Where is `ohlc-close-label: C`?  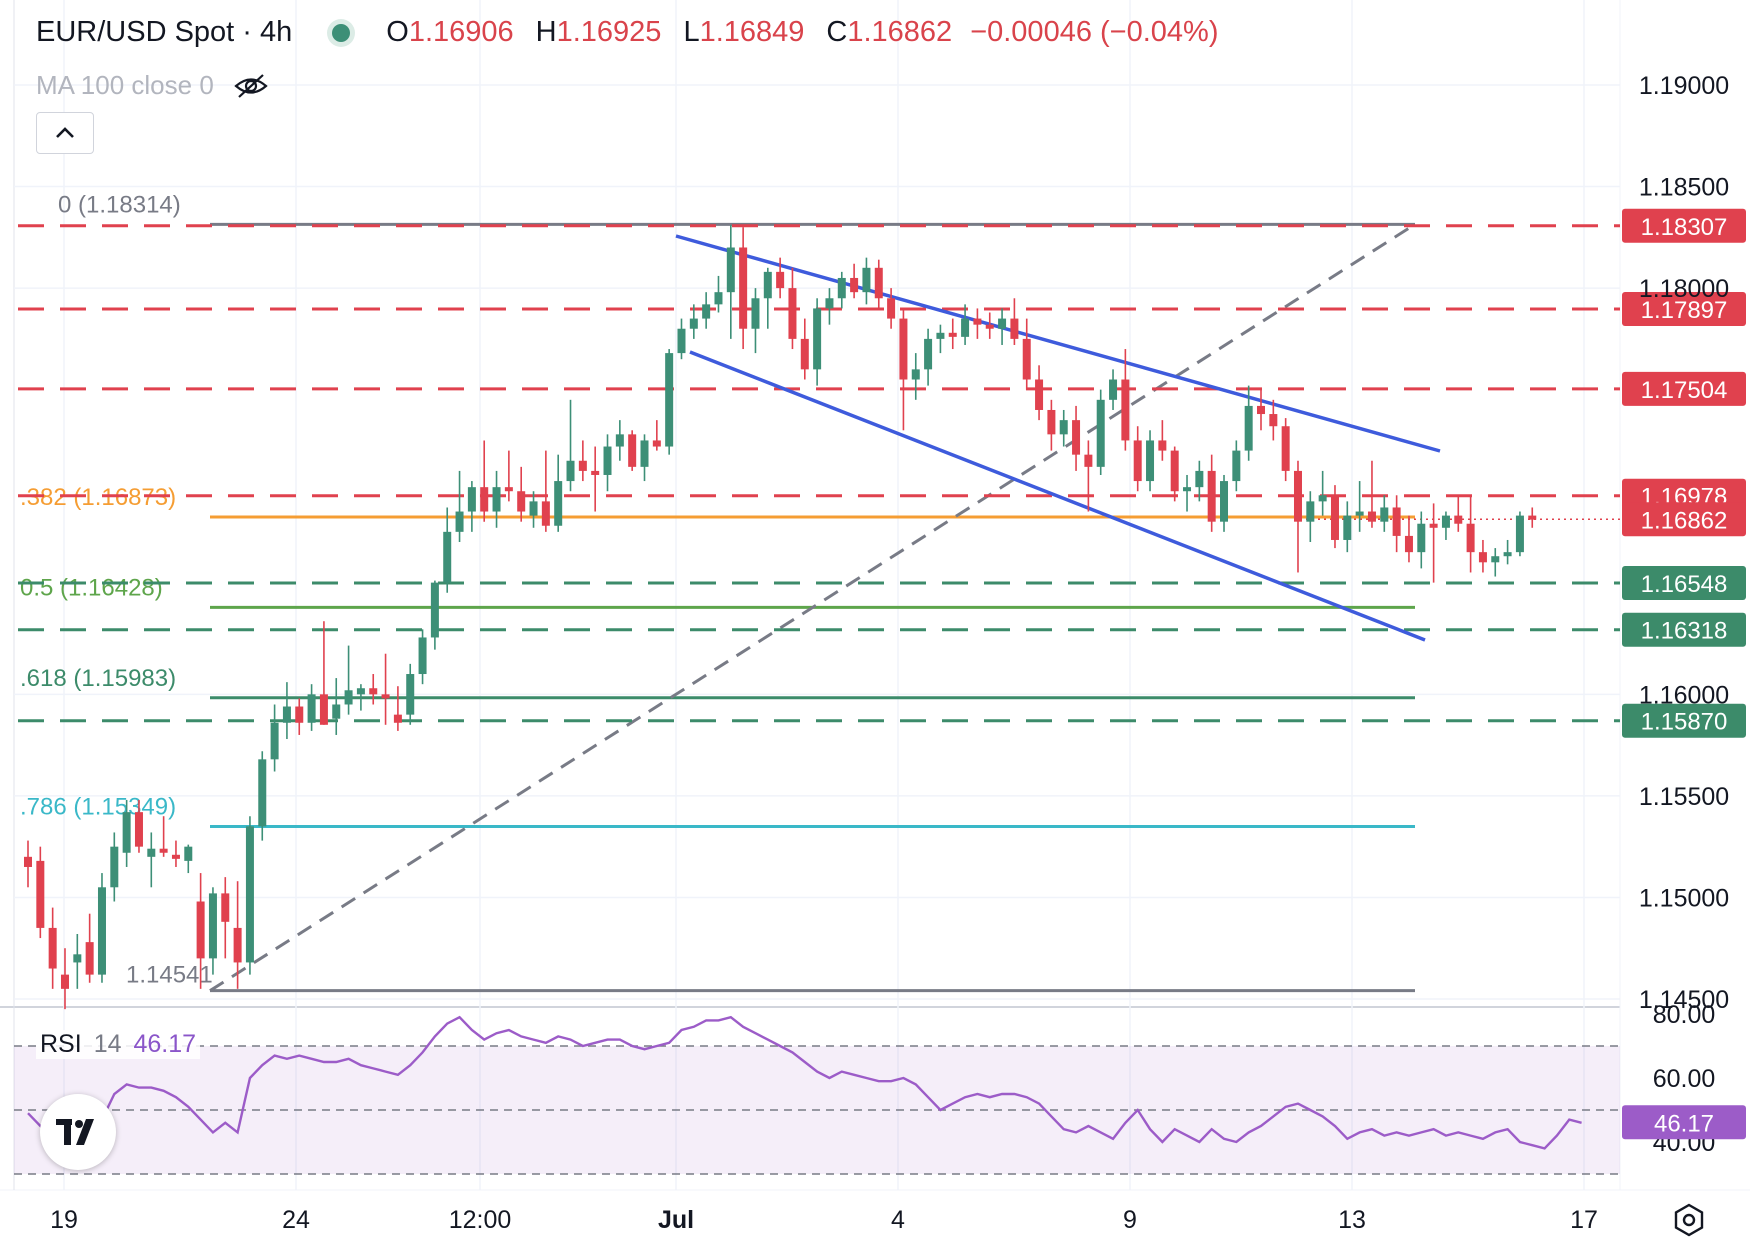 ohlc-close-label: C is located at coordinates (837, 32).